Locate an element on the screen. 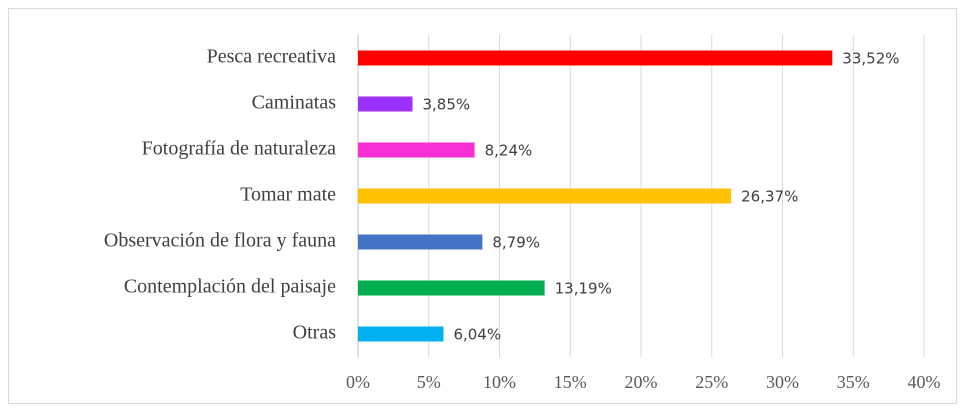  data-label: 6,04% is located at coordinates (477, 335).